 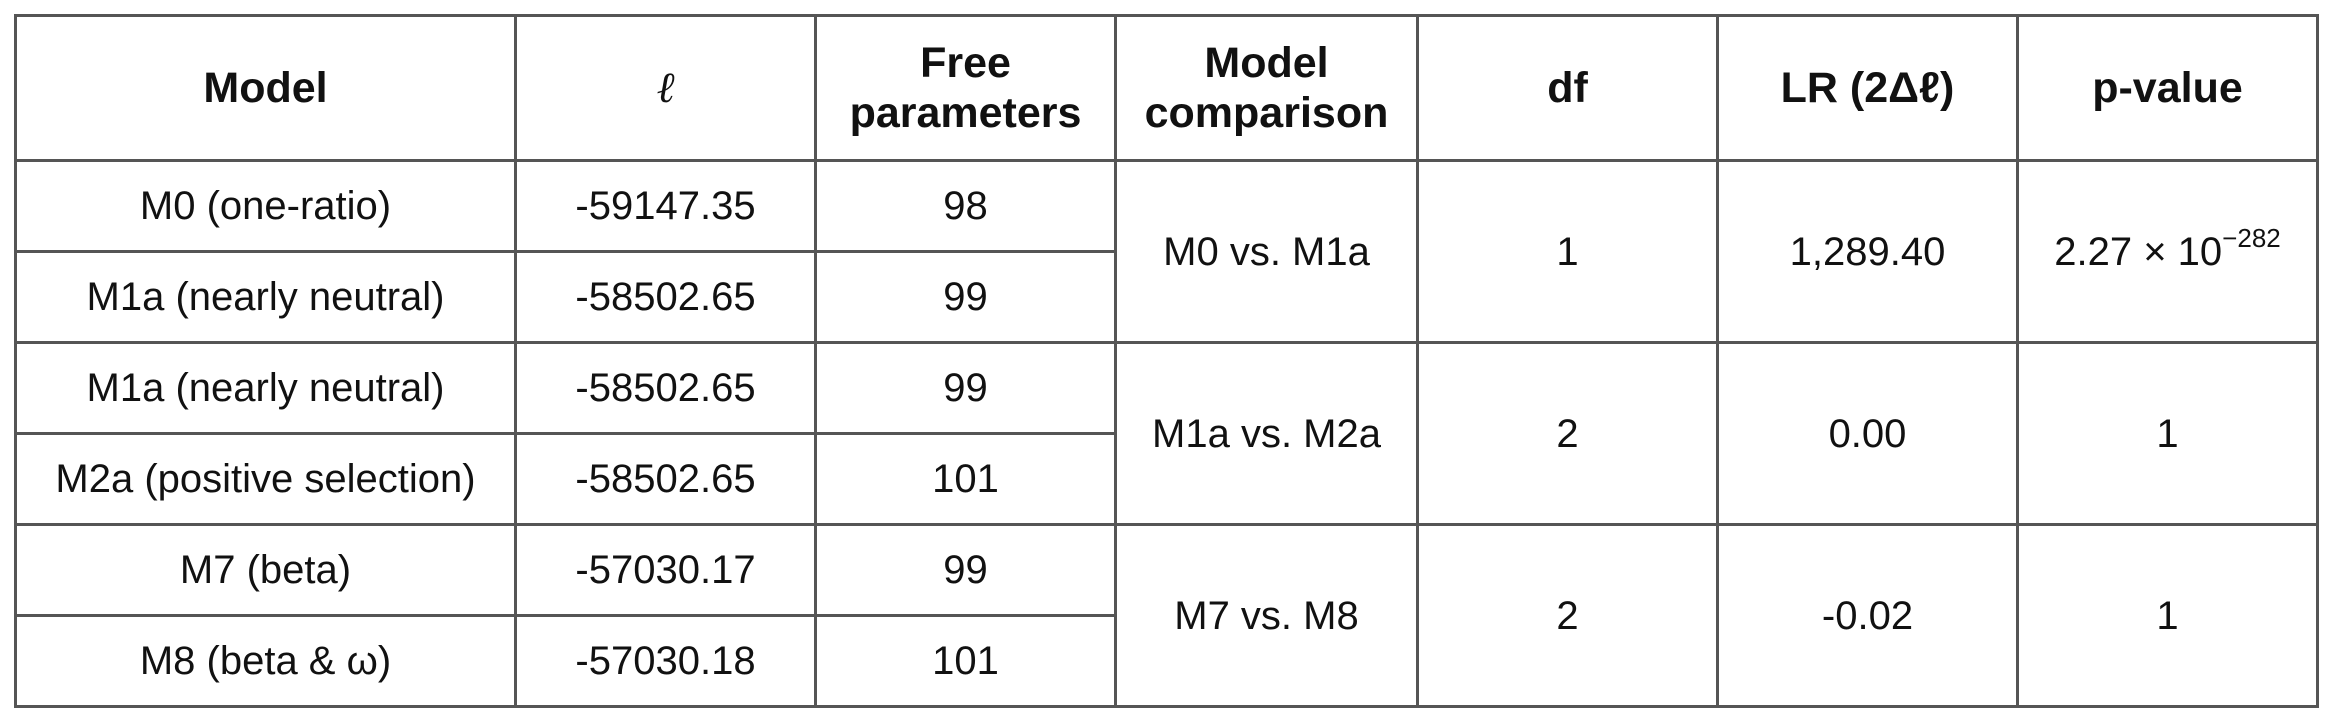 I want to click on lr-cell: 1,289.40, so click(x=1867, y=251).